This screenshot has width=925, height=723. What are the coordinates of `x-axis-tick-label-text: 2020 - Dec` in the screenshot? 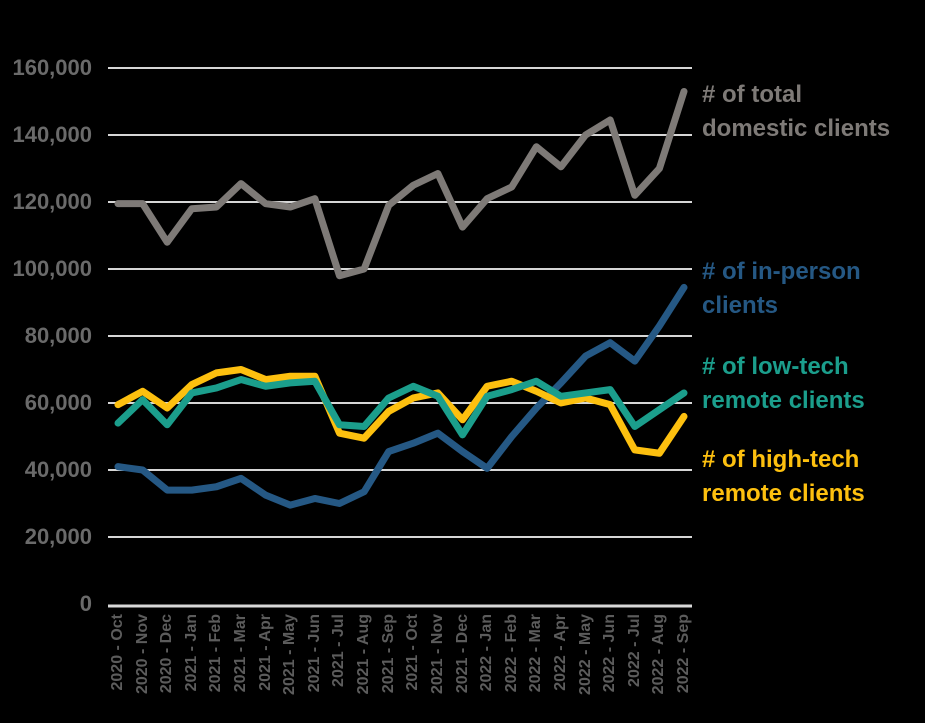 It's located at (167, 654).